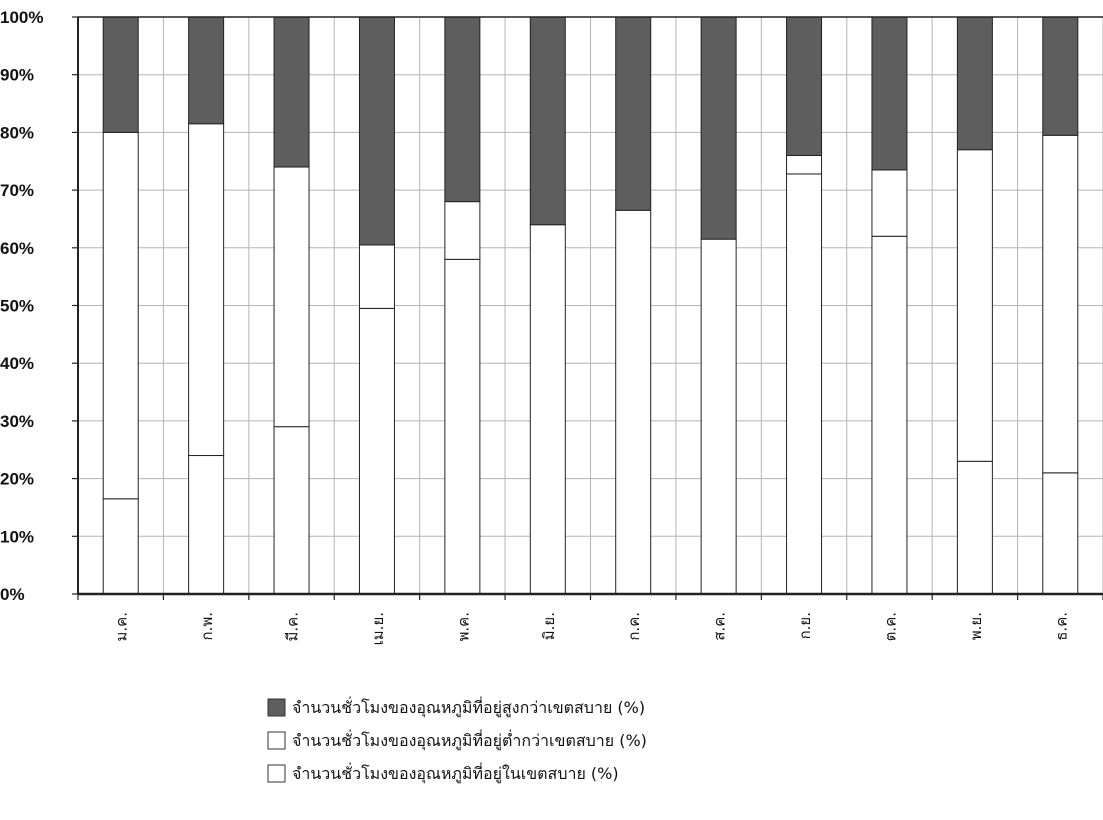 The height and width of the screenshot is (820, 1103). Describe the element at coordinates (17, 479) in the screenshot. I see `y-tick-label: 20%` at that location.